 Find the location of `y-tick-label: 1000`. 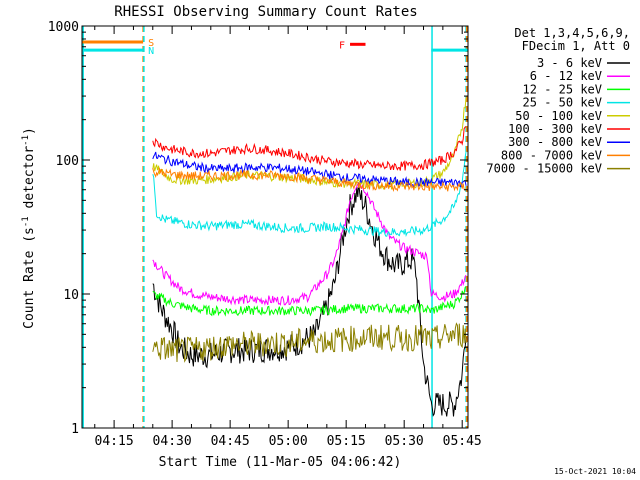

y-tick-label: 1000 is located at coordinates (63, 27).